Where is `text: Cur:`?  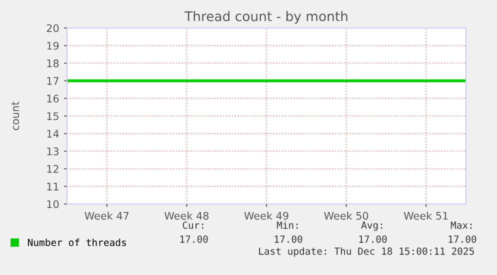
text: Cur: is located at coordinates (193, 225).